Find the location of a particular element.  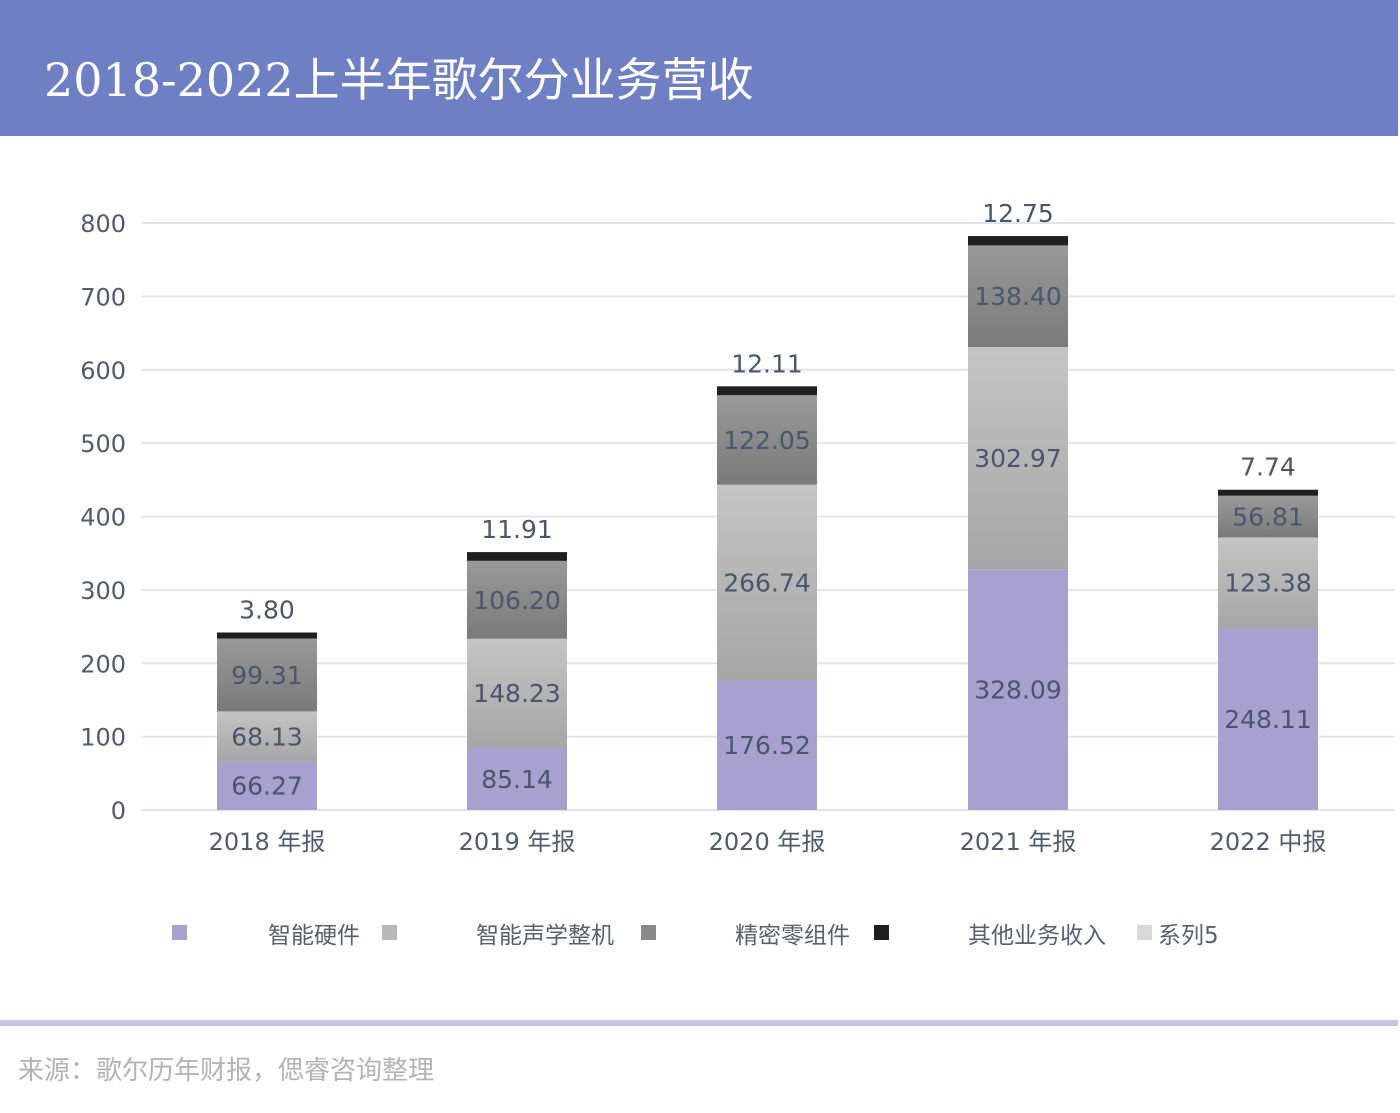

legend-swatch-other is located at coordinates (881, 932).